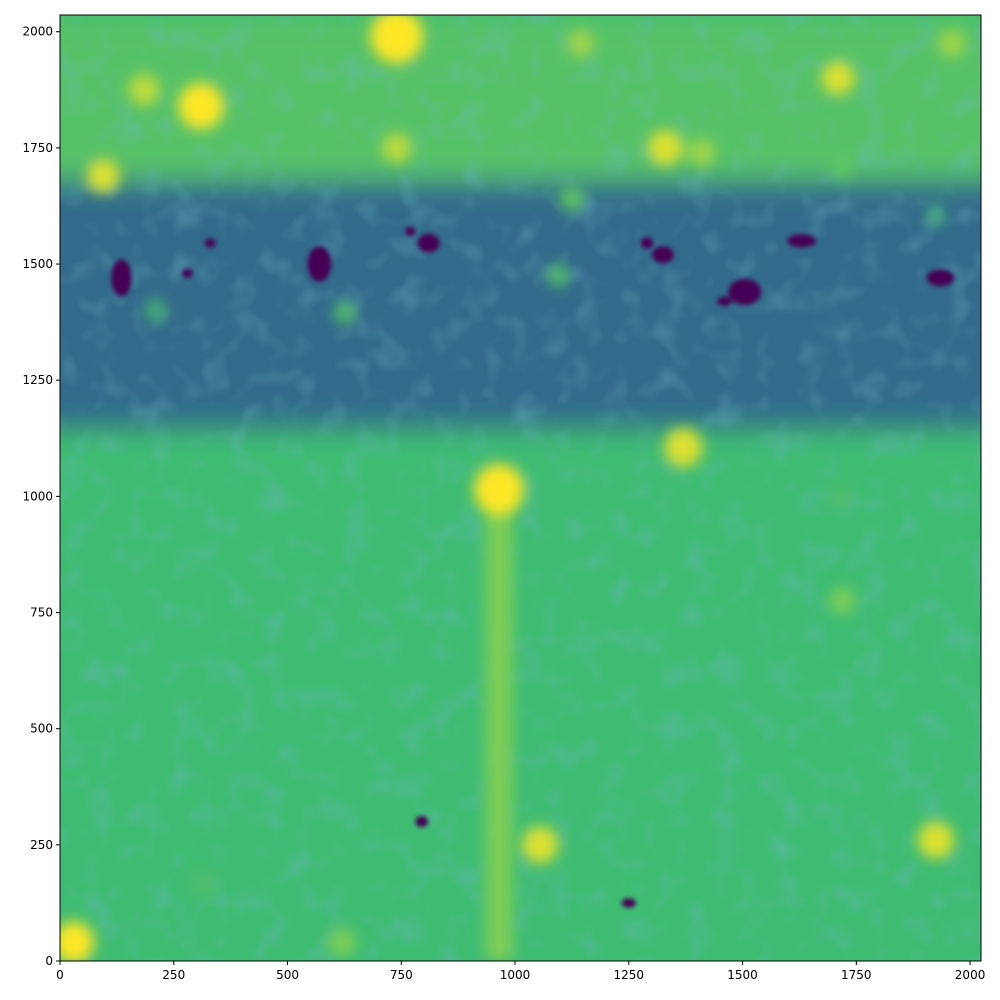 The width and height of the screenshot is (1000, 1000). Describe the element at coordinates (37, 148) in the screenshot. I see `y-tick-label: 1750` at that location.